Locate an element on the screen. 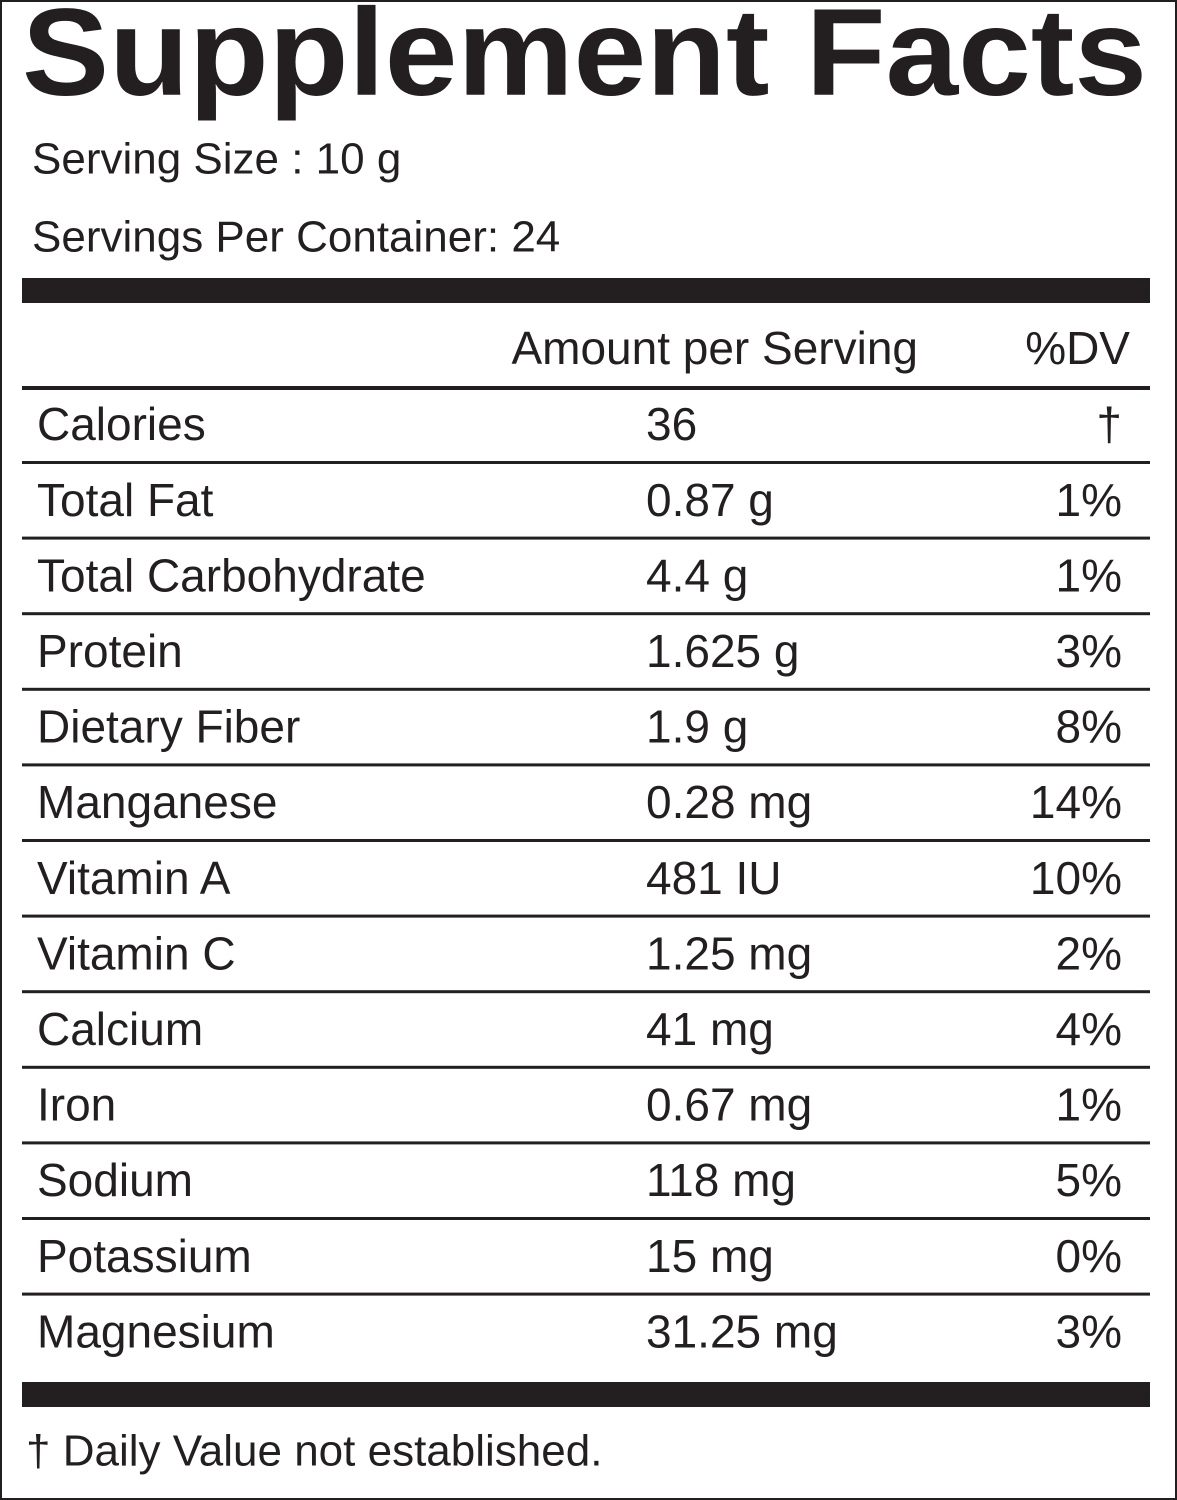  nutrient-name: Total Carbohydrate is located at coordinates (231, 575).